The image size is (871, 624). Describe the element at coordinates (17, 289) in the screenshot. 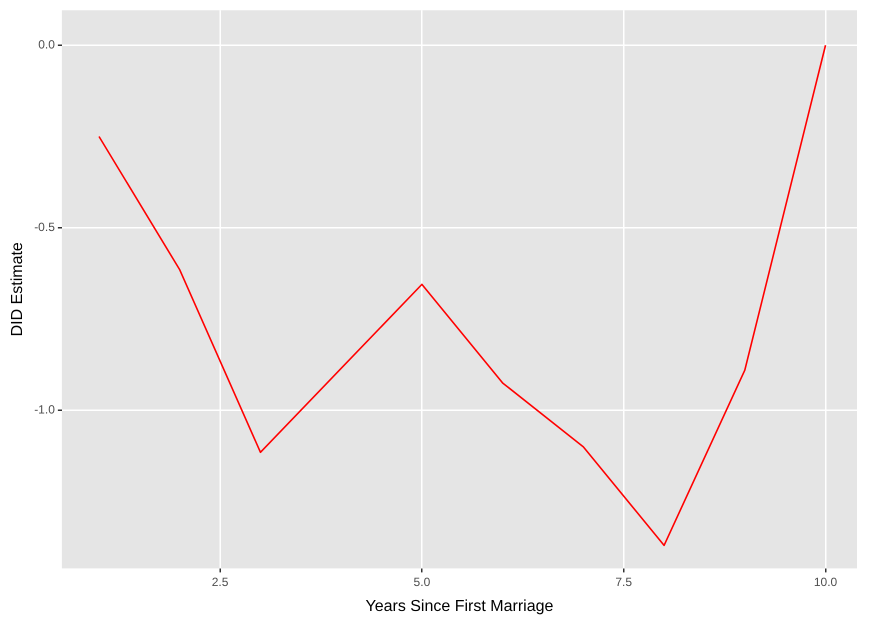

I see `y-axis-title: DID Estimate` at that location.